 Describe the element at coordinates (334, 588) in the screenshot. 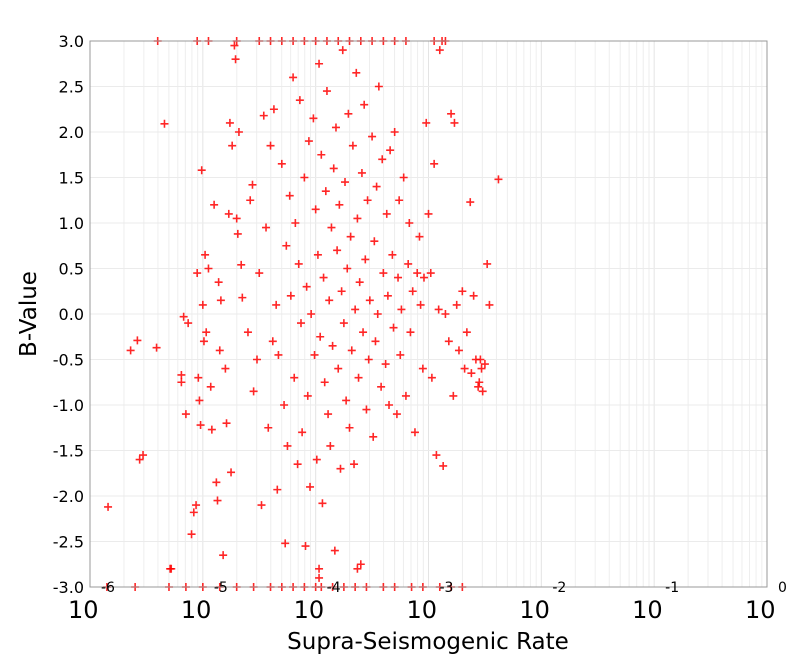

I see `x-tick-exponent: -4` at that location.